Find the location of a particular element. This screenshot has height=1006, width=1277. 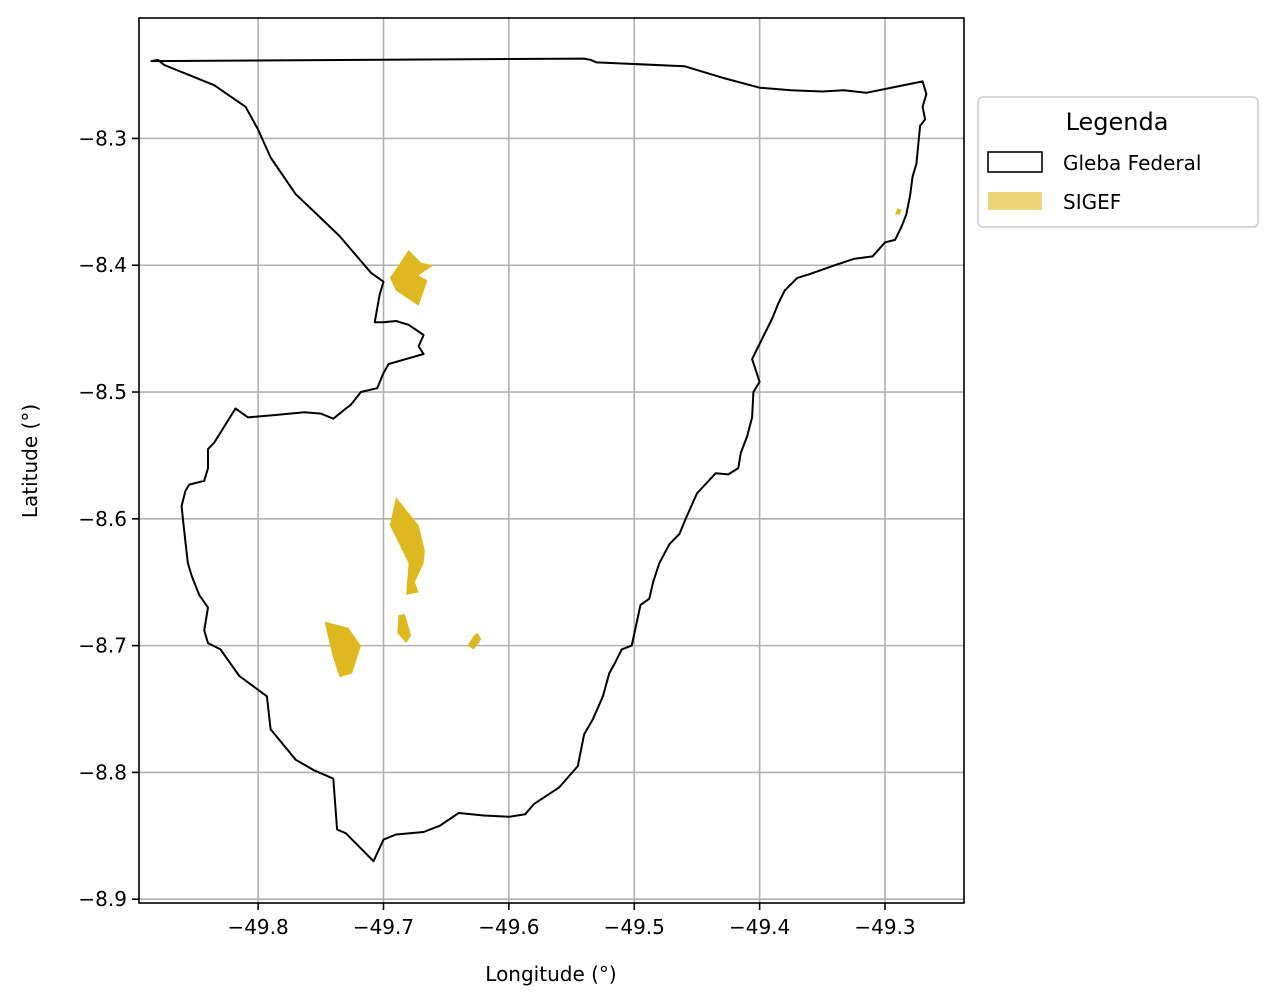

legend: Legenda Gleba Federal SIGEF is located at coordinates (1118, 162).